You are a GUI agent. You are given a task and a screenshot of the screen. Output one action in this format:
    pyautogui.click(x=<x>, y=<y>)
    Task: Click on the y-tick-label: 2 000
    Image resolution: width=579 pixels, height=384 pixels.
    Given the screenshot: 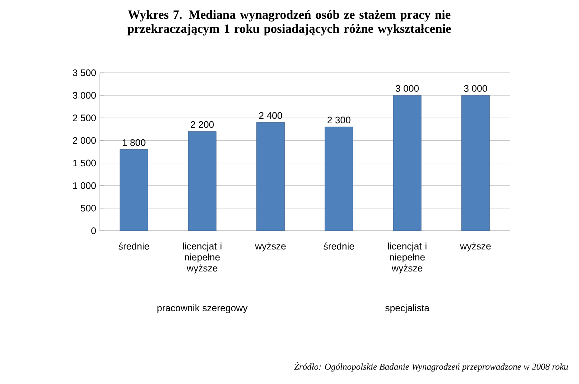 What is the action you would take?
    pyautogui.click(x=84, y=140)
    